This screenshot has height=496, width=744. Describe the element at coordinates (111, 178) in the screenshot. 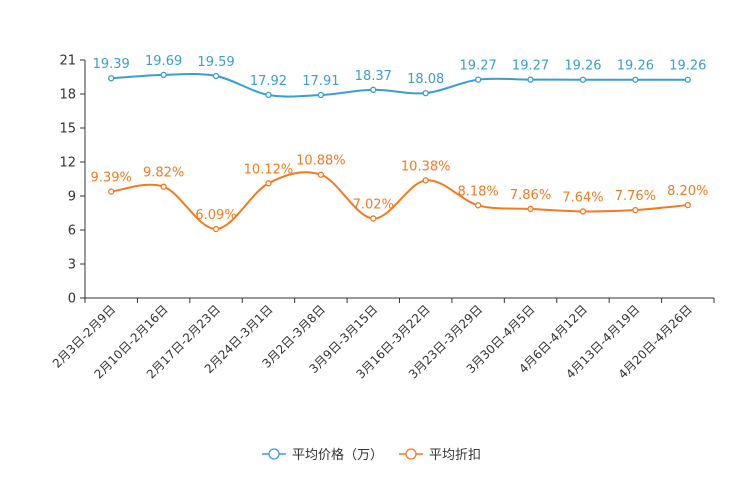

I see `data-label: 9.39%` at that location.